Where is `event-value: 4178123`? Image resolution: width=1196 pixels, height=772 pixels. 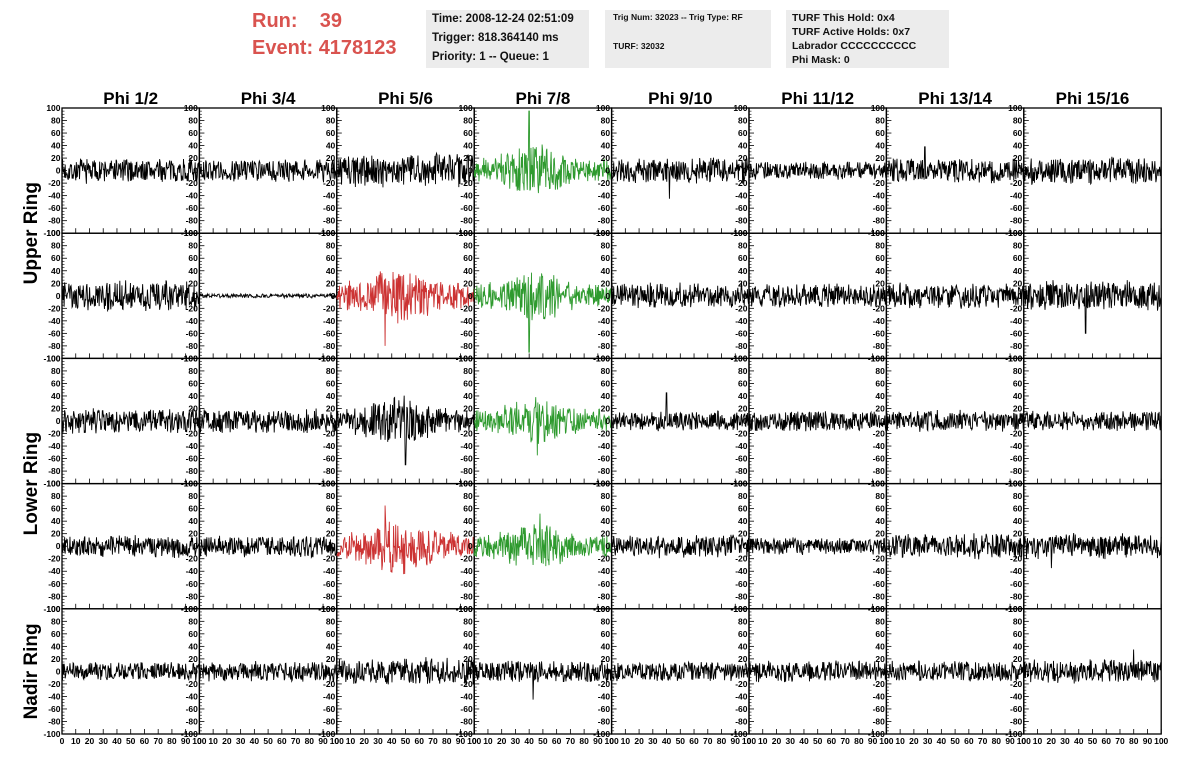 event-value: 4178123 is located at coordinates (357, 48).